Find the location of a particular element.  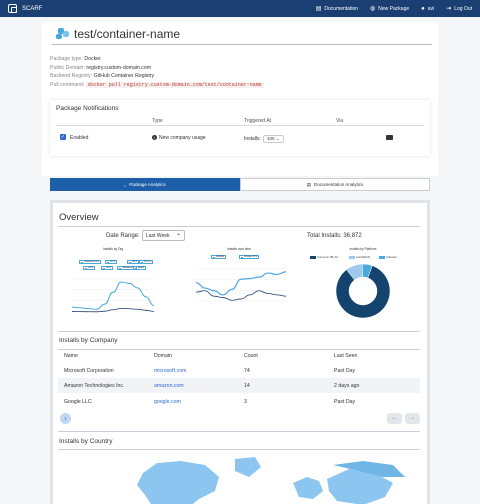

platform-legend-0: Just Linux x86_64 is located at coordinates (324, 257).